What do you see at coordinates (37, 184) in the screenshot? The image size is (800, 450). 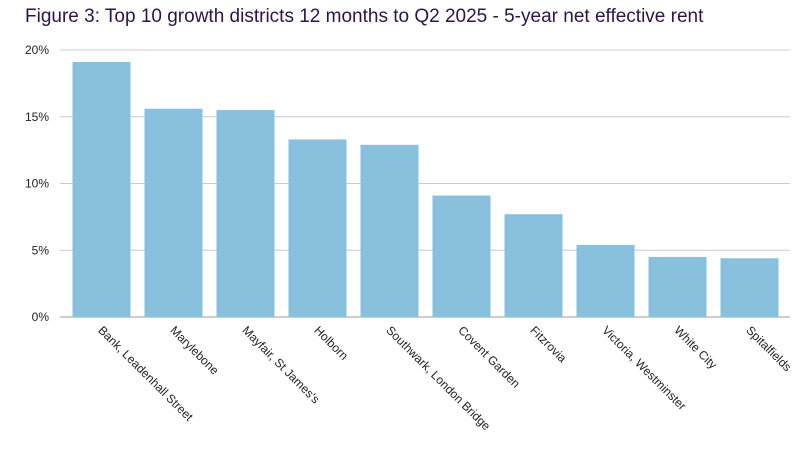 I see `y-tick-label: 10%` at bounding box center [37, 184].